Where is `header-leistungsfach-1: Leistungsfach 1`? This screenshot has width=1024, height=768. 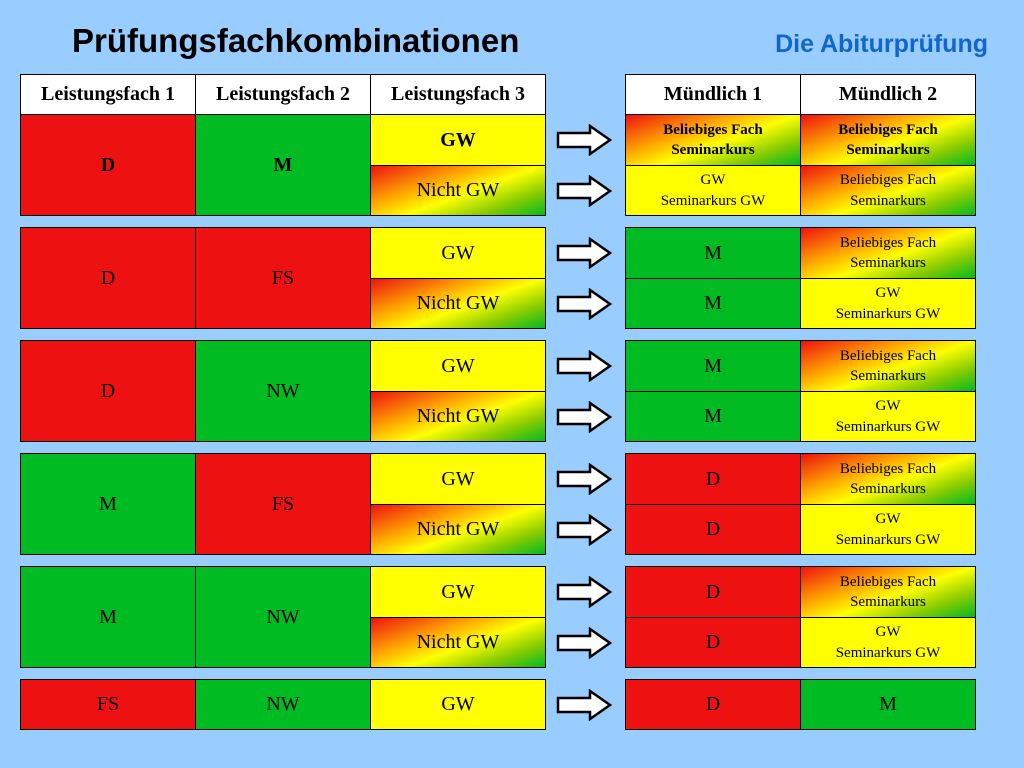
header-leistungsfach-1: Leistungsfach 1 is located at coordinates (108, 94).